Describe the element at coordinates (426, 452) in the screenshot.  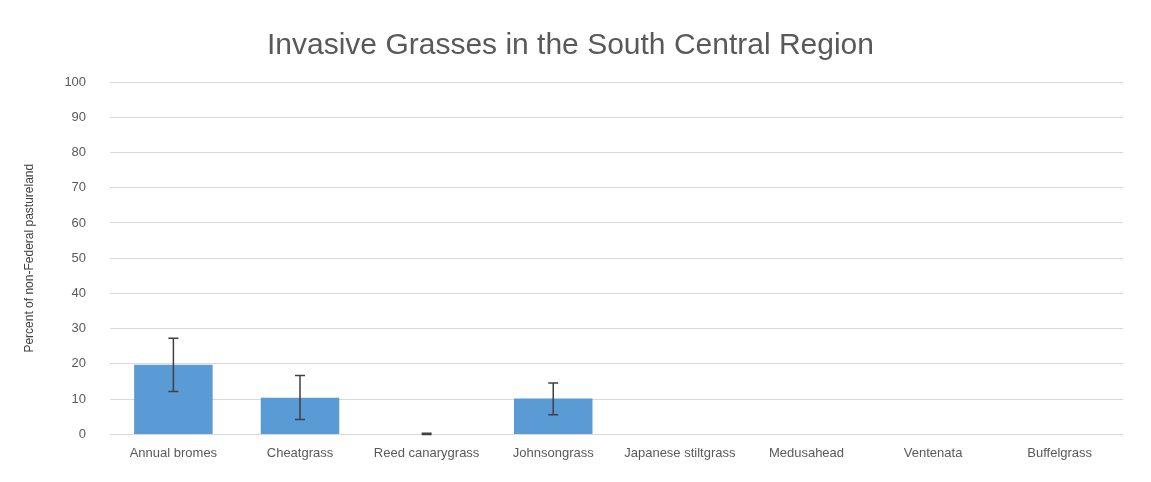
I see `x-tick-label: Reed canarygrass` at that location.